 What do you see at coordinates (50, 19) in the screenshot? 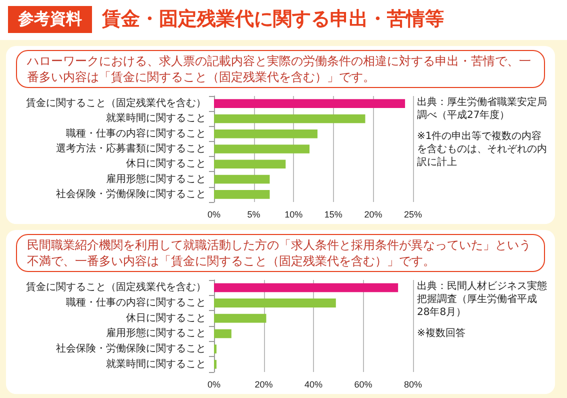
I see `text: 参考資料` at bounding box center [50, 19].